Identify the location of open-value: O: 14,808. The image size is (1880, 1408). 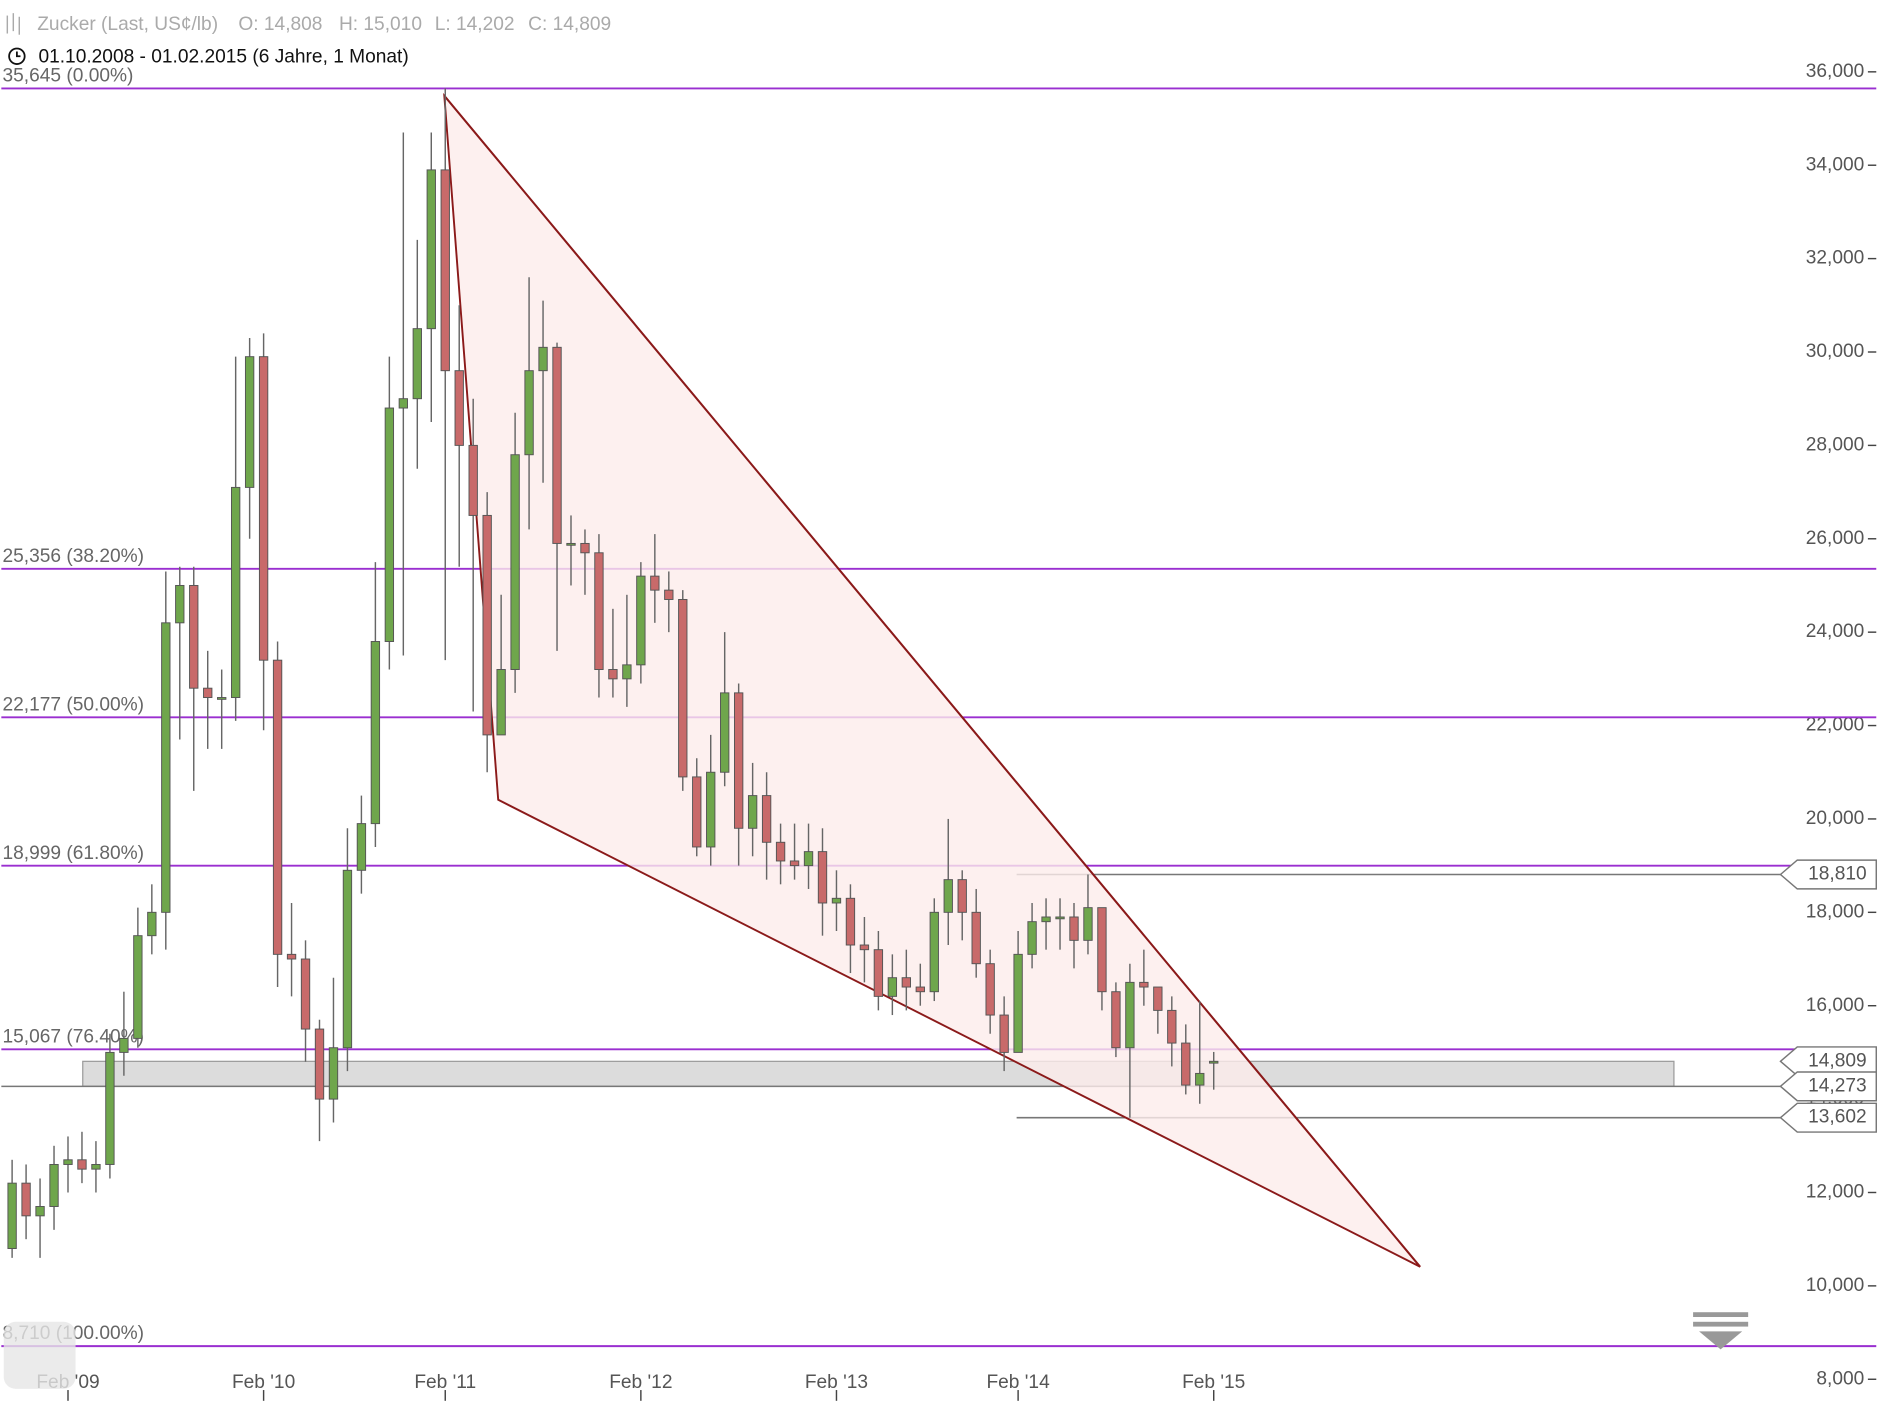
(280, 24).